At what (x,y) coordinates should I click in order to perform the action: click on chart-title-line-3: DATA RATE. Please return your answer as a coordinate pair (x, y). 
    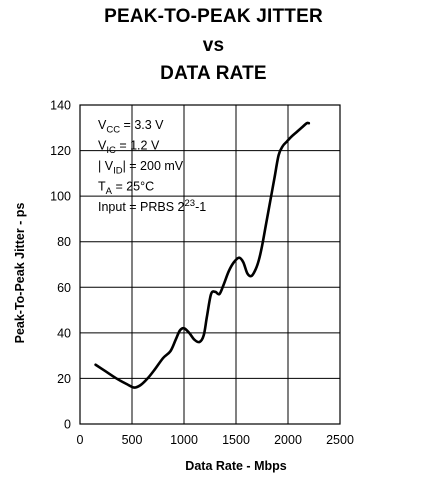
    Looking at the image, I should click on (213, 73).